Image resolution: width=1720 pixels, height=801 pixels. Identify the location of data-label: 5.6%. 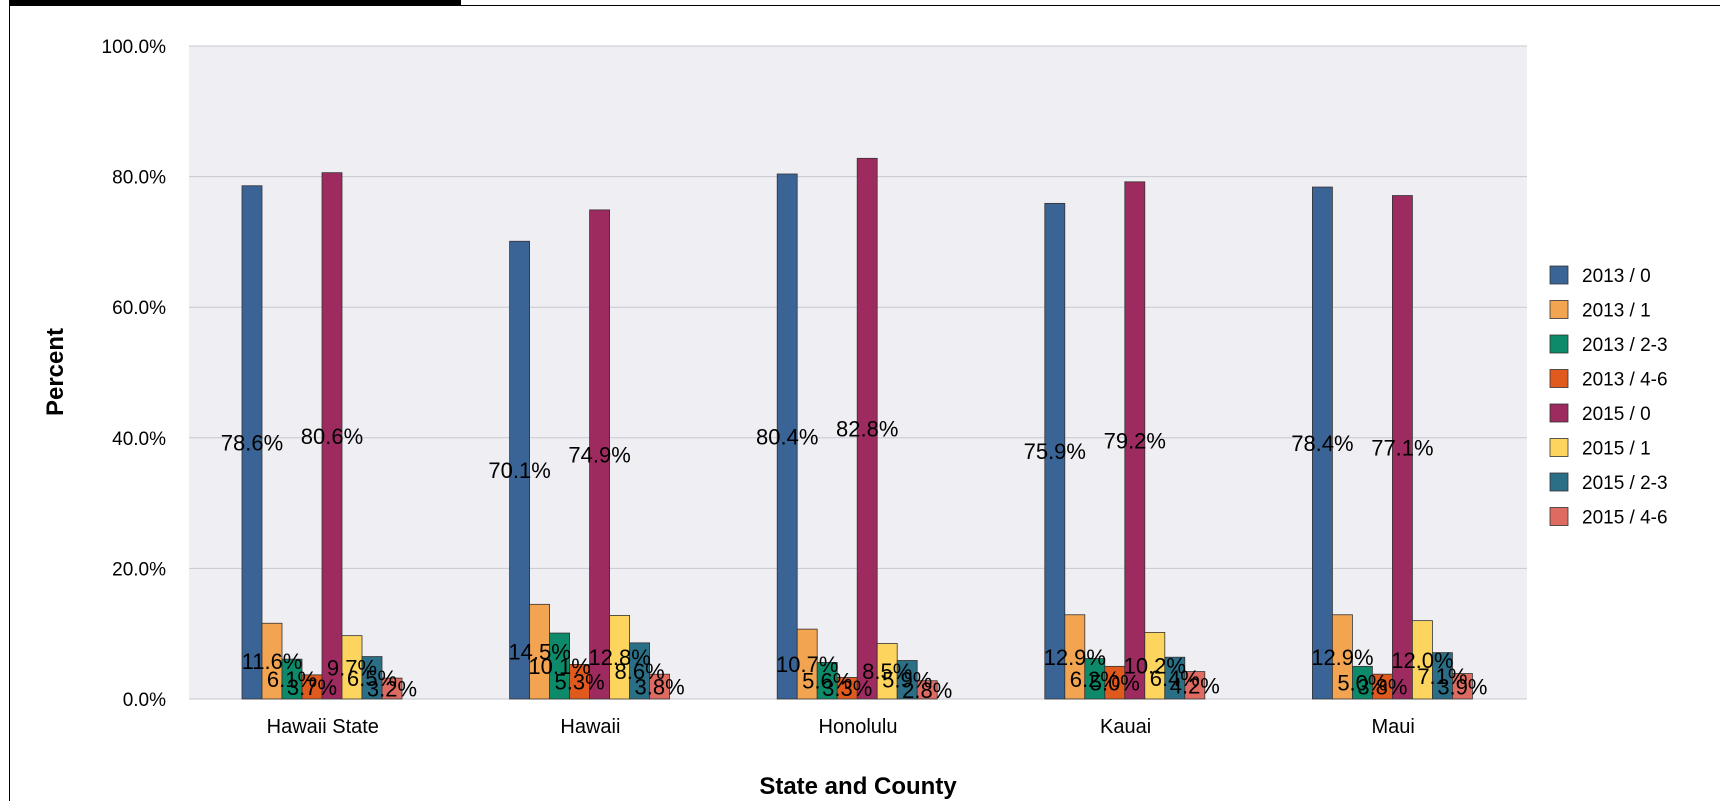
(827, 681).